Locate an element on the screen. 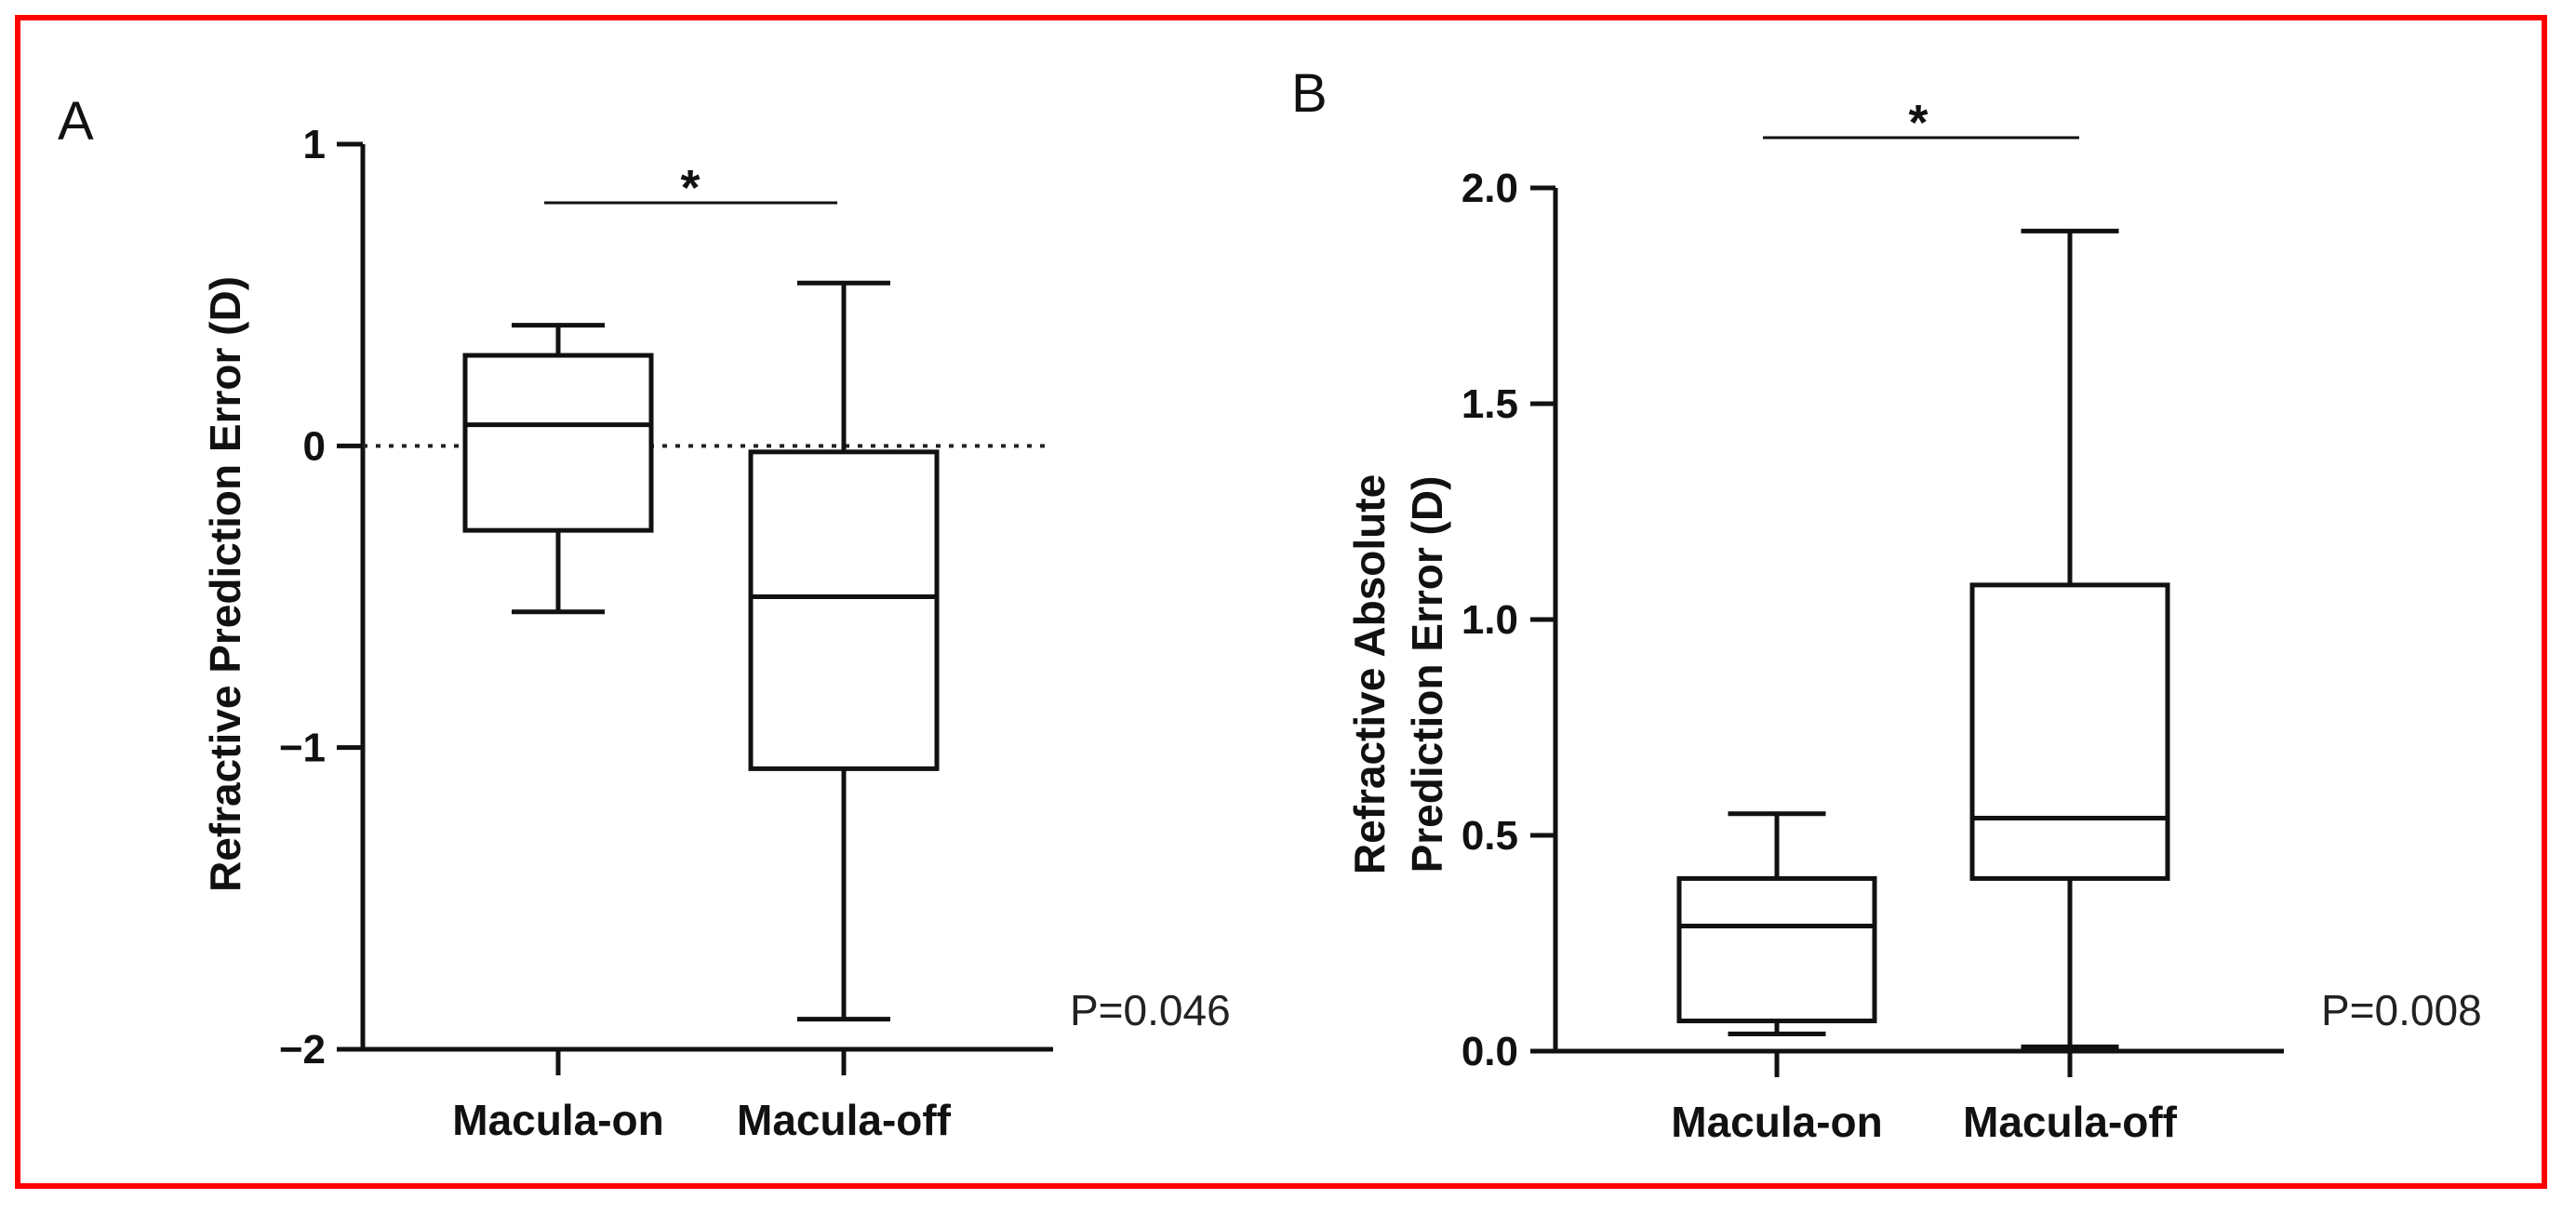 The height and width of the screenshot is (1213, 2576). panel-b-category-label: Macula-on is located at coordinates (1776, 1122).